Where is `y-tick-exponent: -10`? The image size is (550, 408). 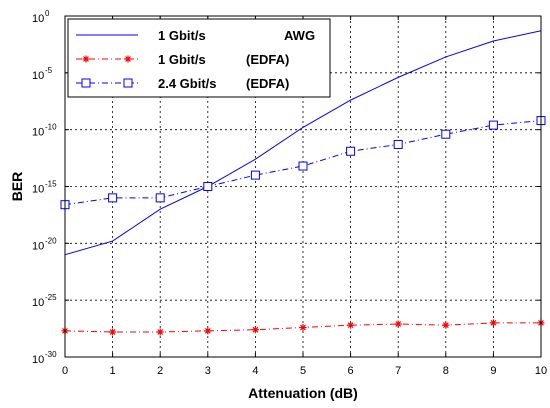 y-tick-exponent: -10 is located at coordinates (51, 127).